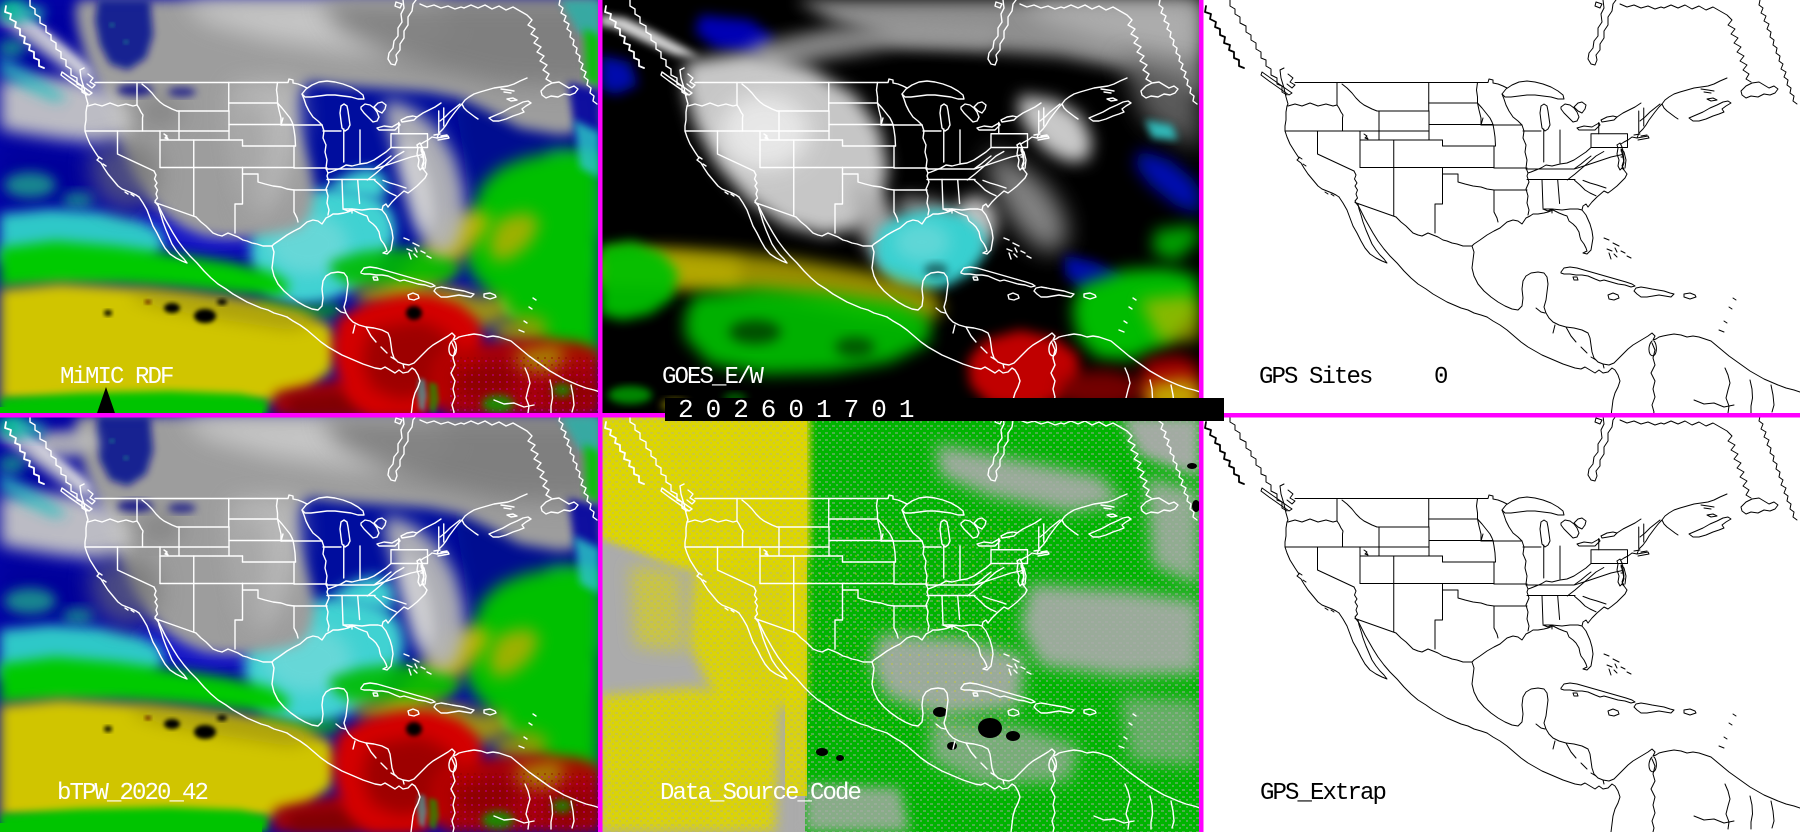 The width and height of the screenshot is (1800, 832). What do you see at coordinates (802, 410) in the screenshot?
I see `svg-text: 202601701` at bounding box center [802, 410].